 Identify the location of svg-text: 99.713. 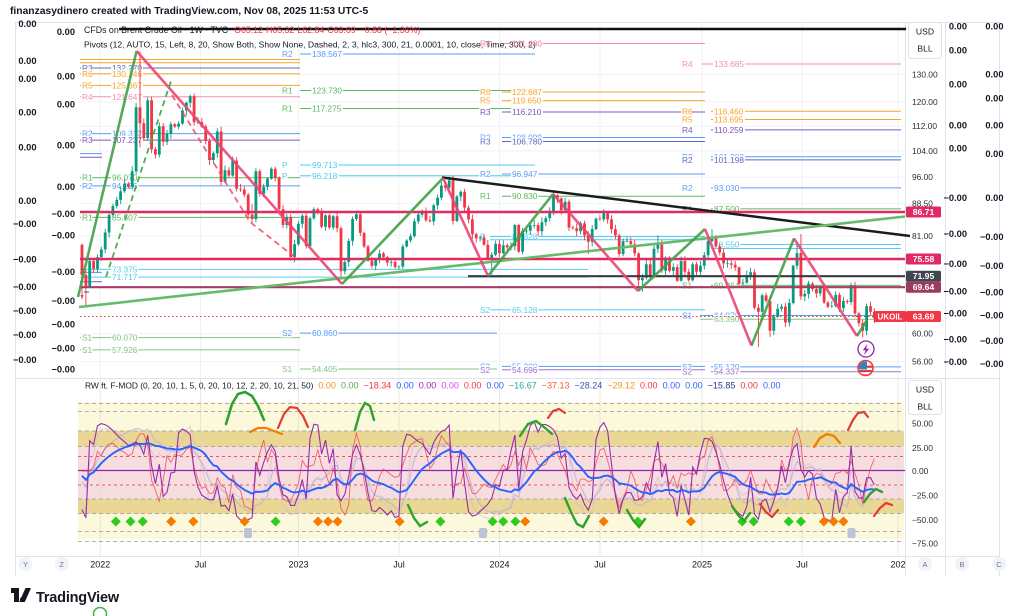
(325, 165).